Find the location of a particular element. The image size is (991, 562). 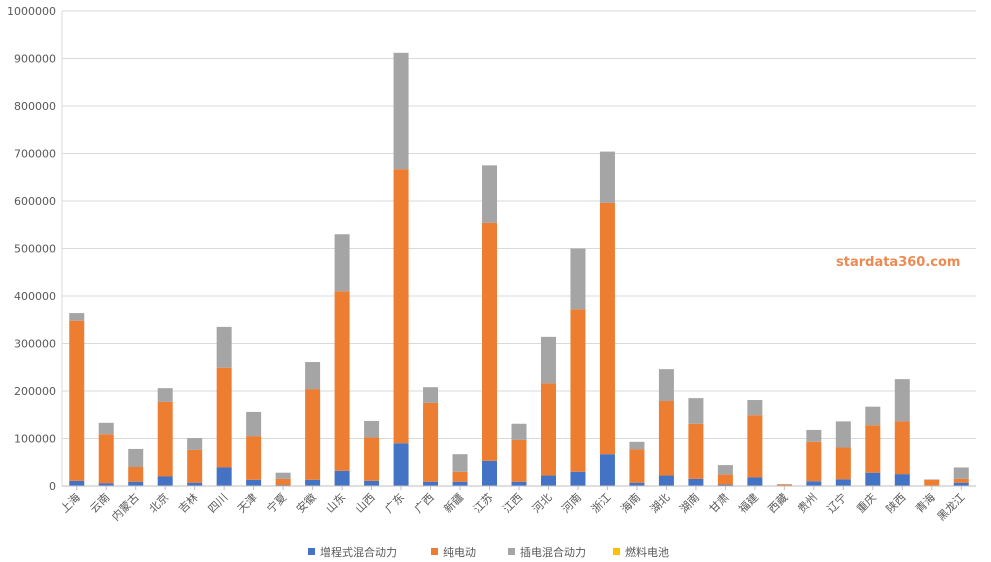

legend-label: 插电混合动力 is located at coordinates (553, 552).